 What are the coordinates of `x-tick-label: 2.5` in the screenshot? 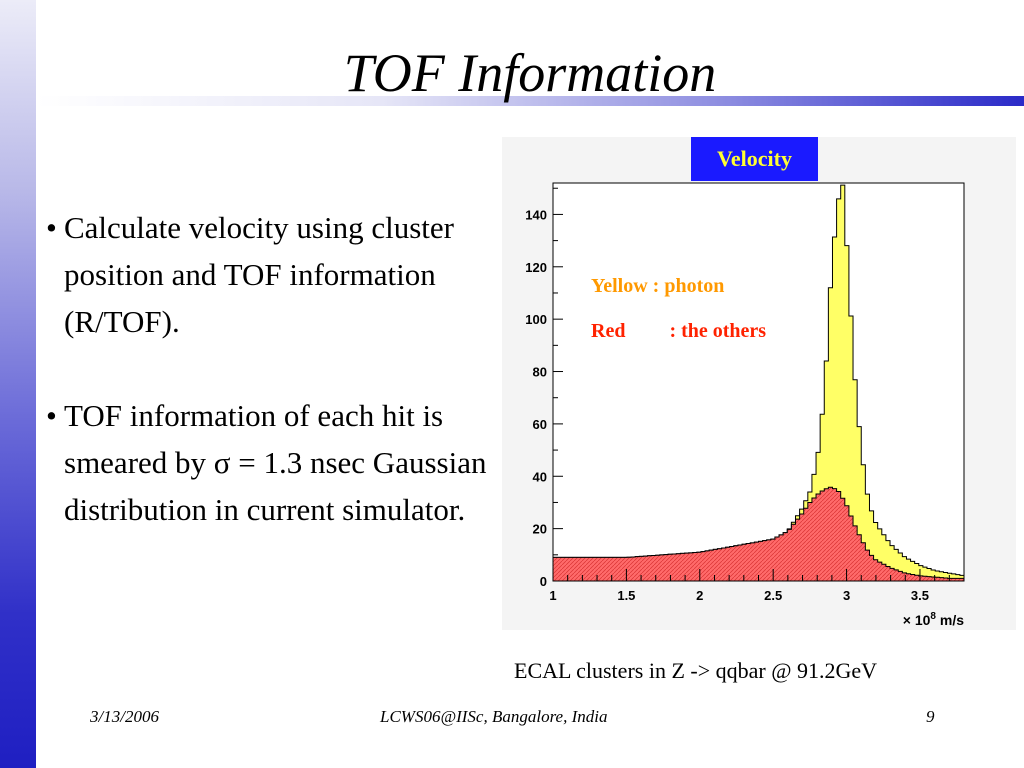 It's located at (773, 595).